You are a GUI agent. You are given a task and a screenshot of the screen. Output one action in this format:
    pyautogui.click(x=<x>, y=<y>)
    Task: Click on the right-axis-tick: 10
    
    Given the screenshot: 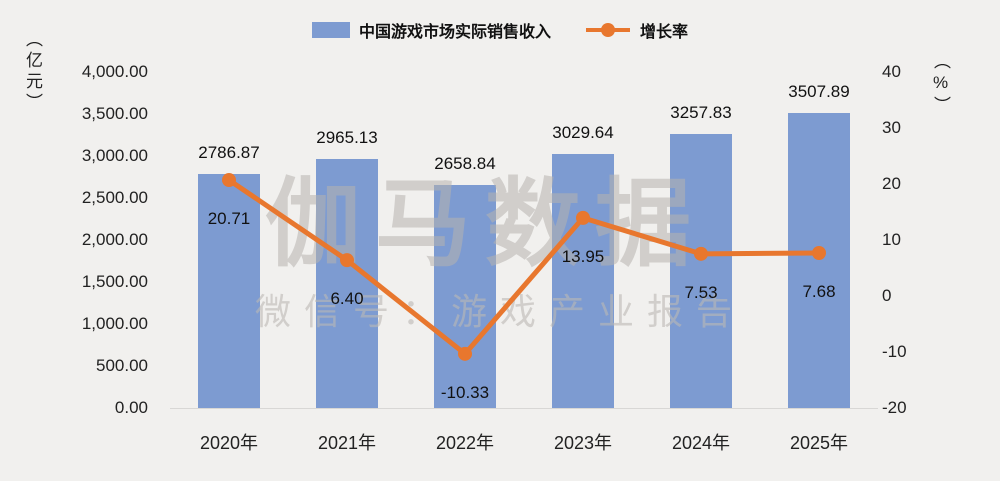 What is the action you would take?
    pyautogui.click(x=891, y=239)
    